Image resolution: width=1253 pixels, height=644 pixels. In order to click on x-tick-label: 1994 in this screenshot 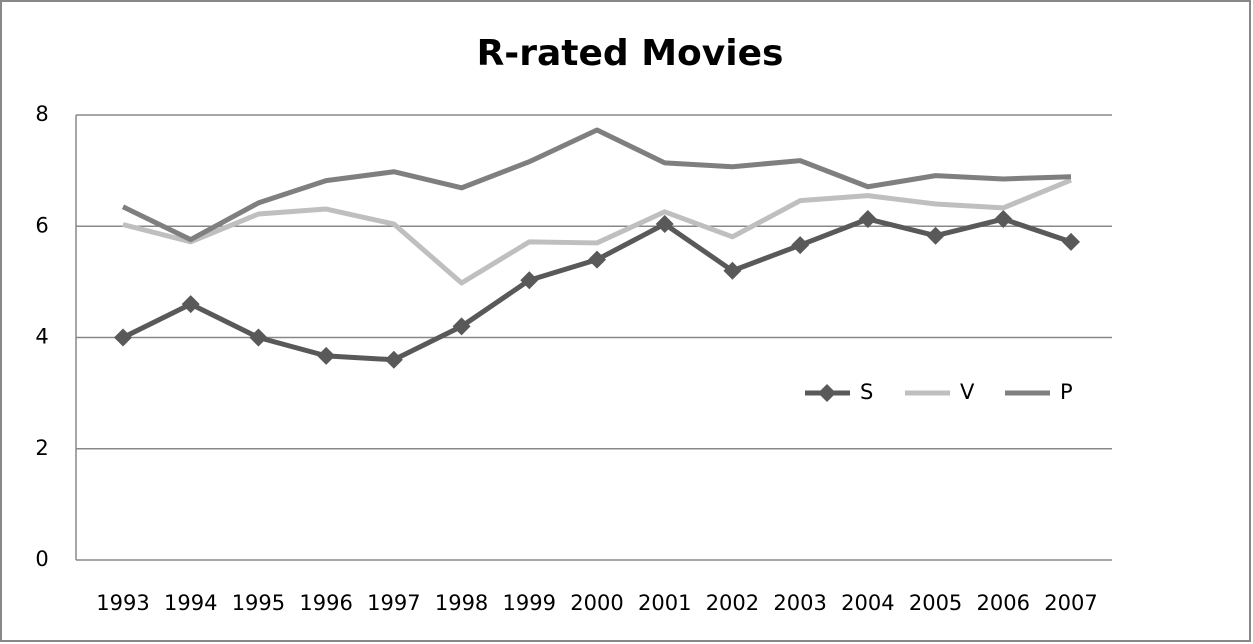, I will do `click(190, 603)`.